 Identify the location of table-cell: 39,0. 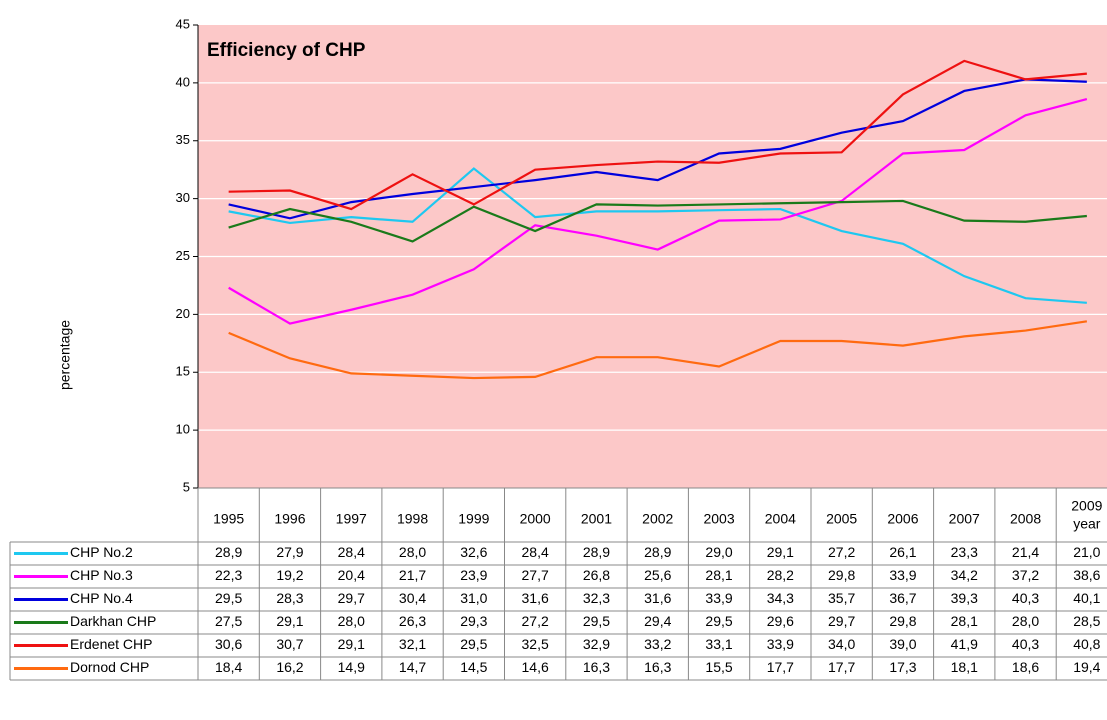
(902, 644).